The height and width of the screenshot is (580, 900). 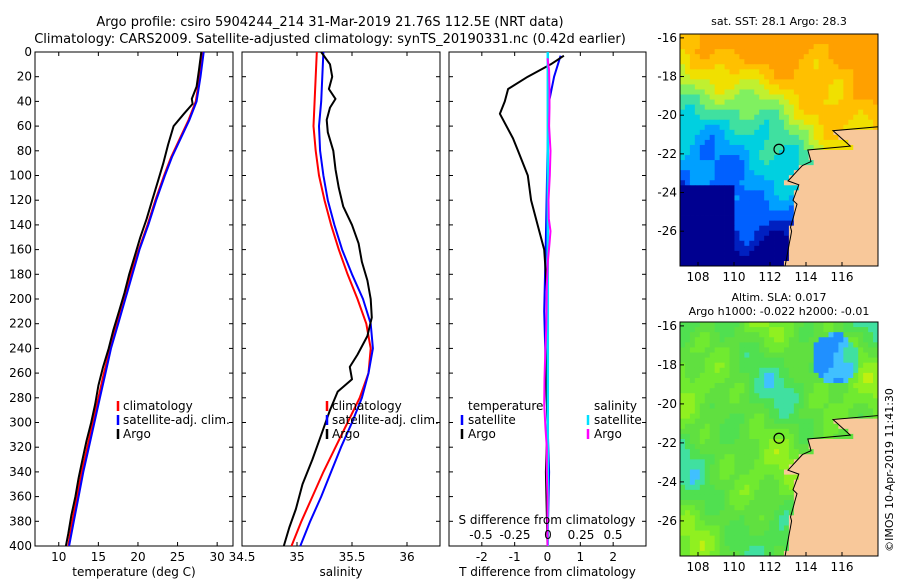 I want to click on credit-text: ©IMOS 10-Apr-2019 11:41:30, so click(x=889, y=470).